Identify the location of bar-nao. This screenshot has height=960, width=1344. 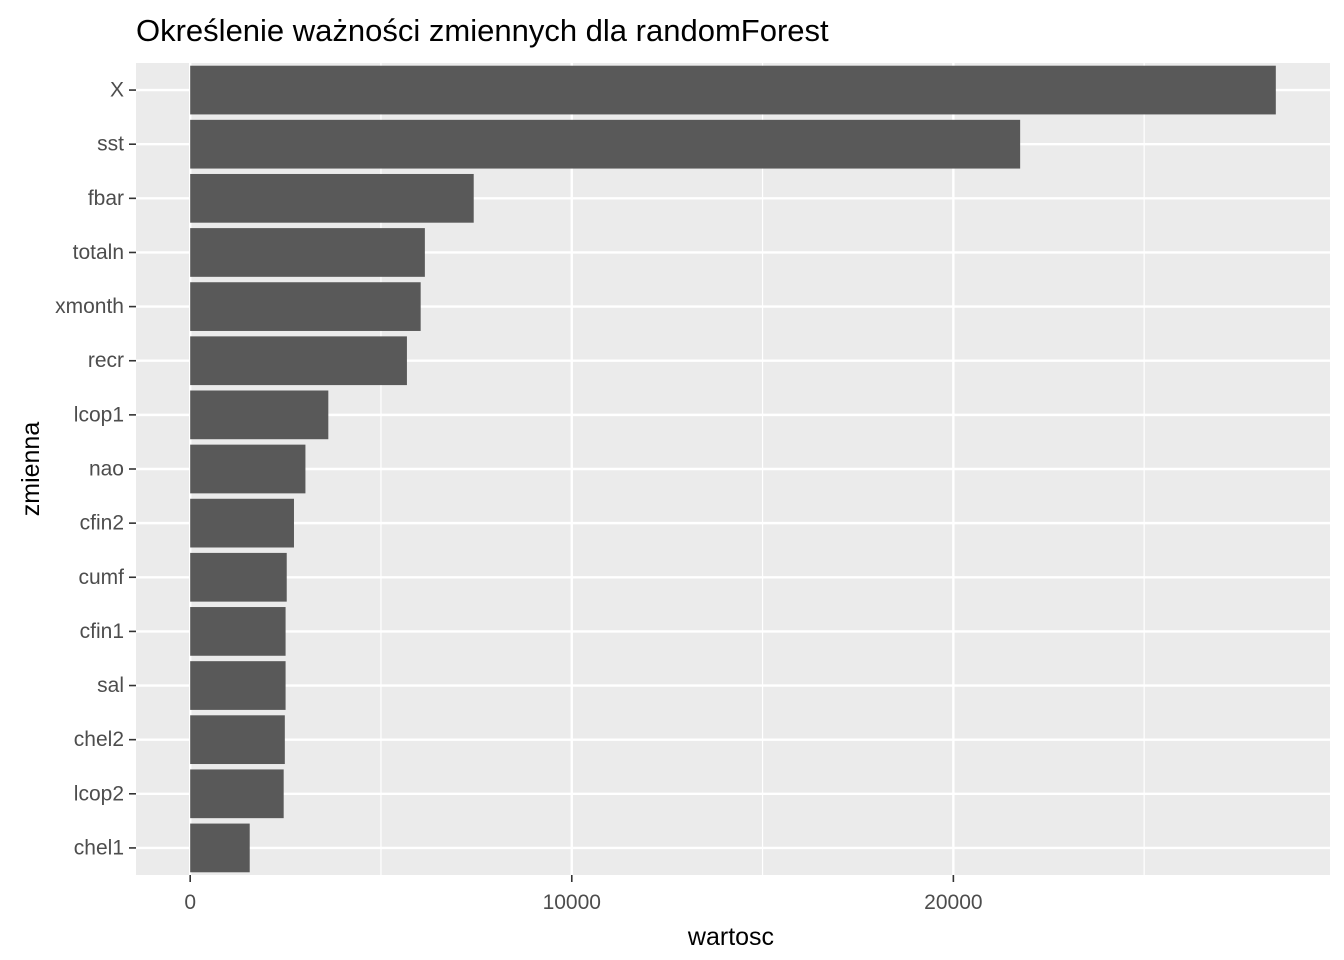
(248, 469).